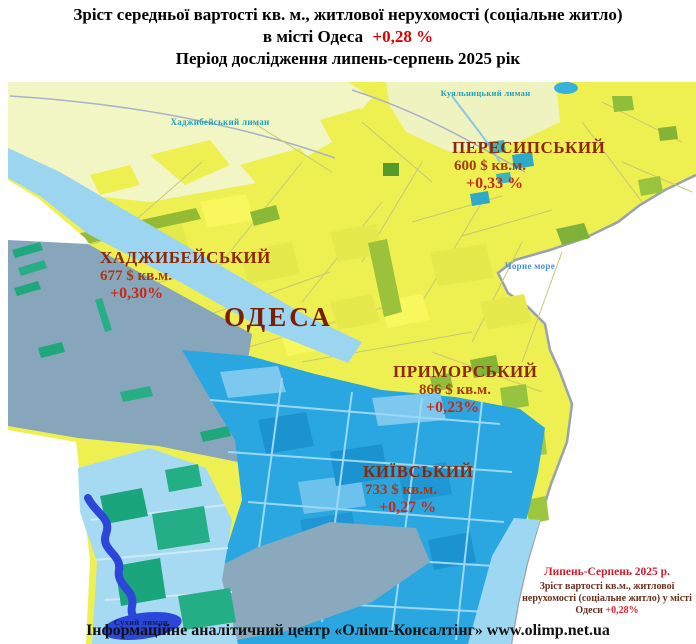 Image resolution: width=696 pixels, height=644 pixels. What do you see at coordinates (305, 583) in the screenshot?
I see `gray-district-bottom` at bounding box center [305, 583].